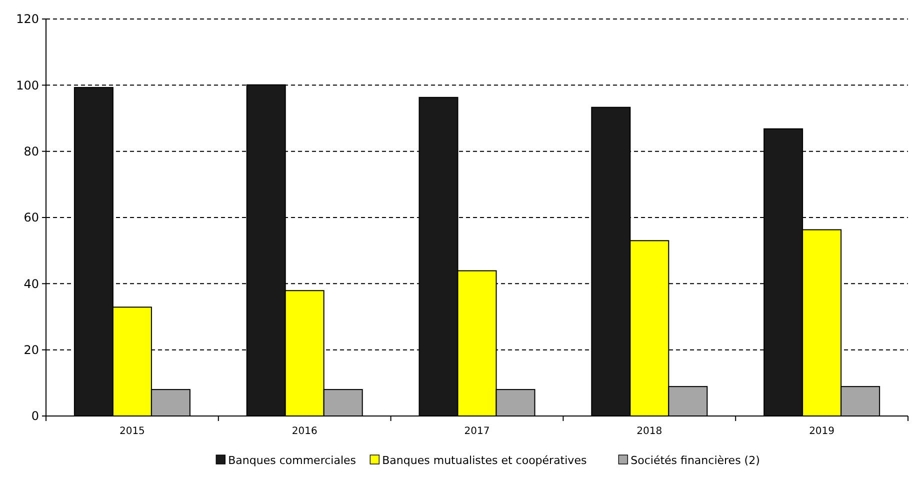 This screenshot has height=484, width=920. Describe the element at coordinates (292, 460) in the screenshot. I see `legend-label: Banques commerciales` at that location.